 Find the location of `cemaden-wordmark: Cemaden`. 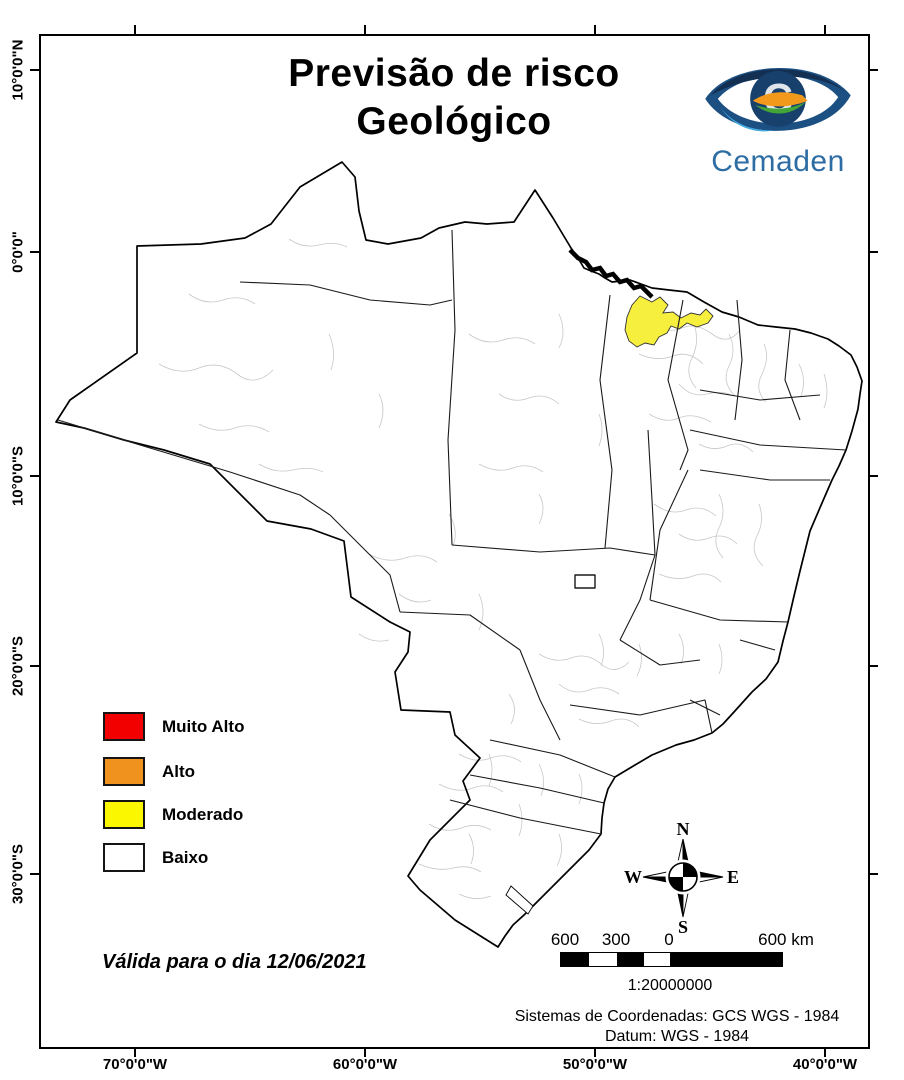

cemaden-wordmark: Cemaden is located at coordinates (778, 161).